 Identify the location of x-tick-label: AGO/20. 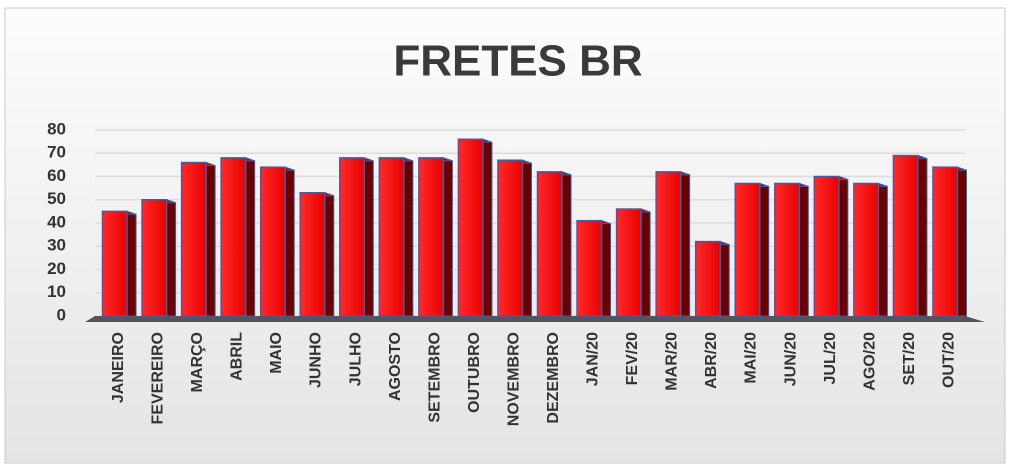
(869, 361).